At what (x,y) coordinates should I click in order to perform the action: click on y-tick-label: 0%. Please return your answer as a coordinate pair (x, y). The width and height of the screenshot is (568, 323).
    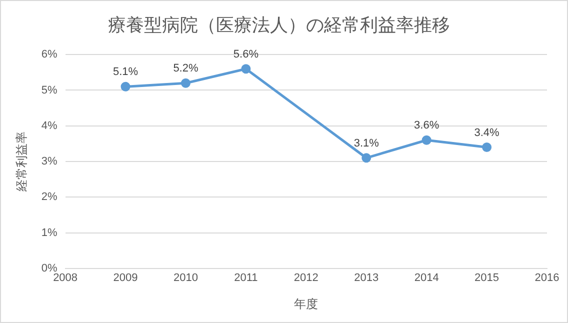
    Looking at the image, I should click on (49, 268).